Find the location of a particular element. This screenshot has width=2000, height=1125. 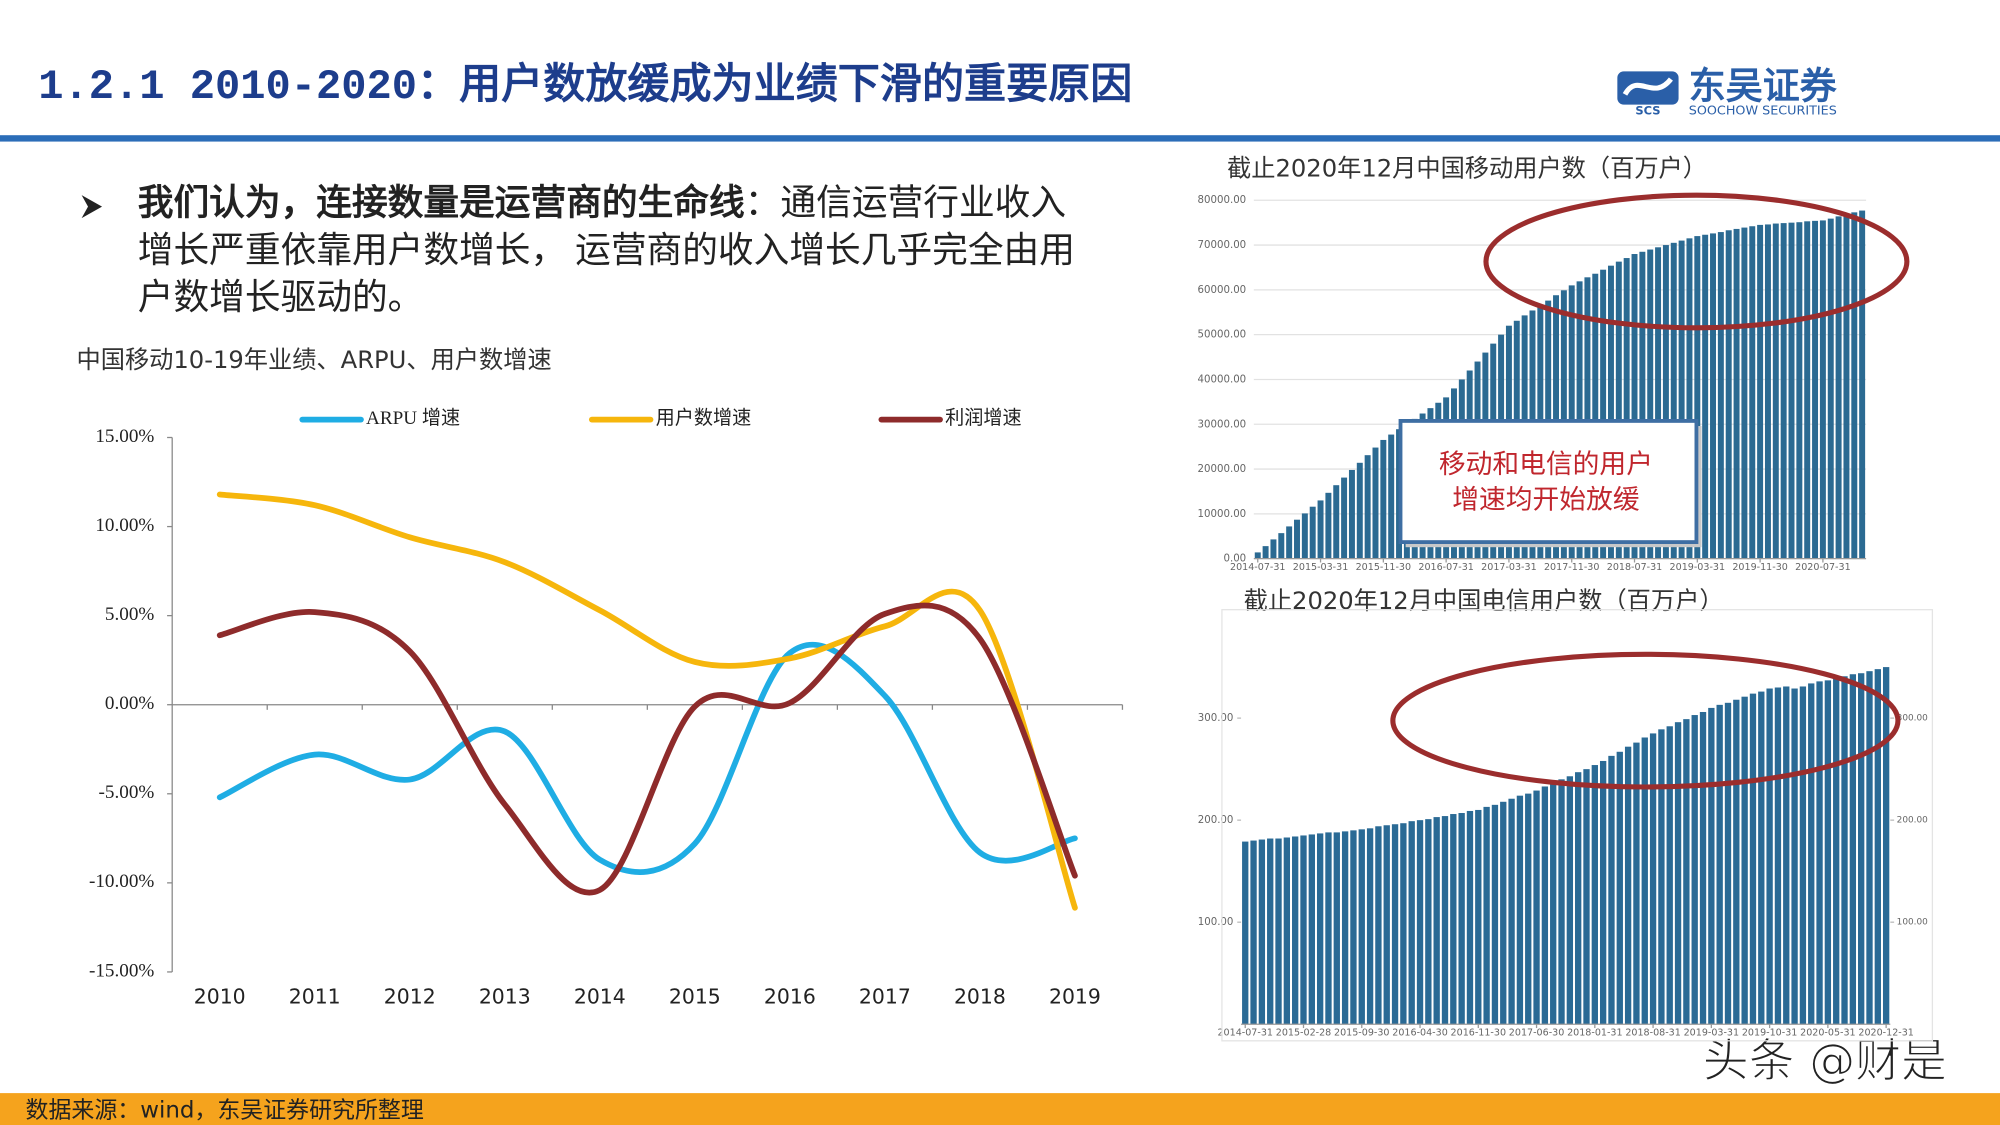

chart-title: 中国移动10-19年业绩、ARPU、用户数增速 is located at coordinates (314, 360).